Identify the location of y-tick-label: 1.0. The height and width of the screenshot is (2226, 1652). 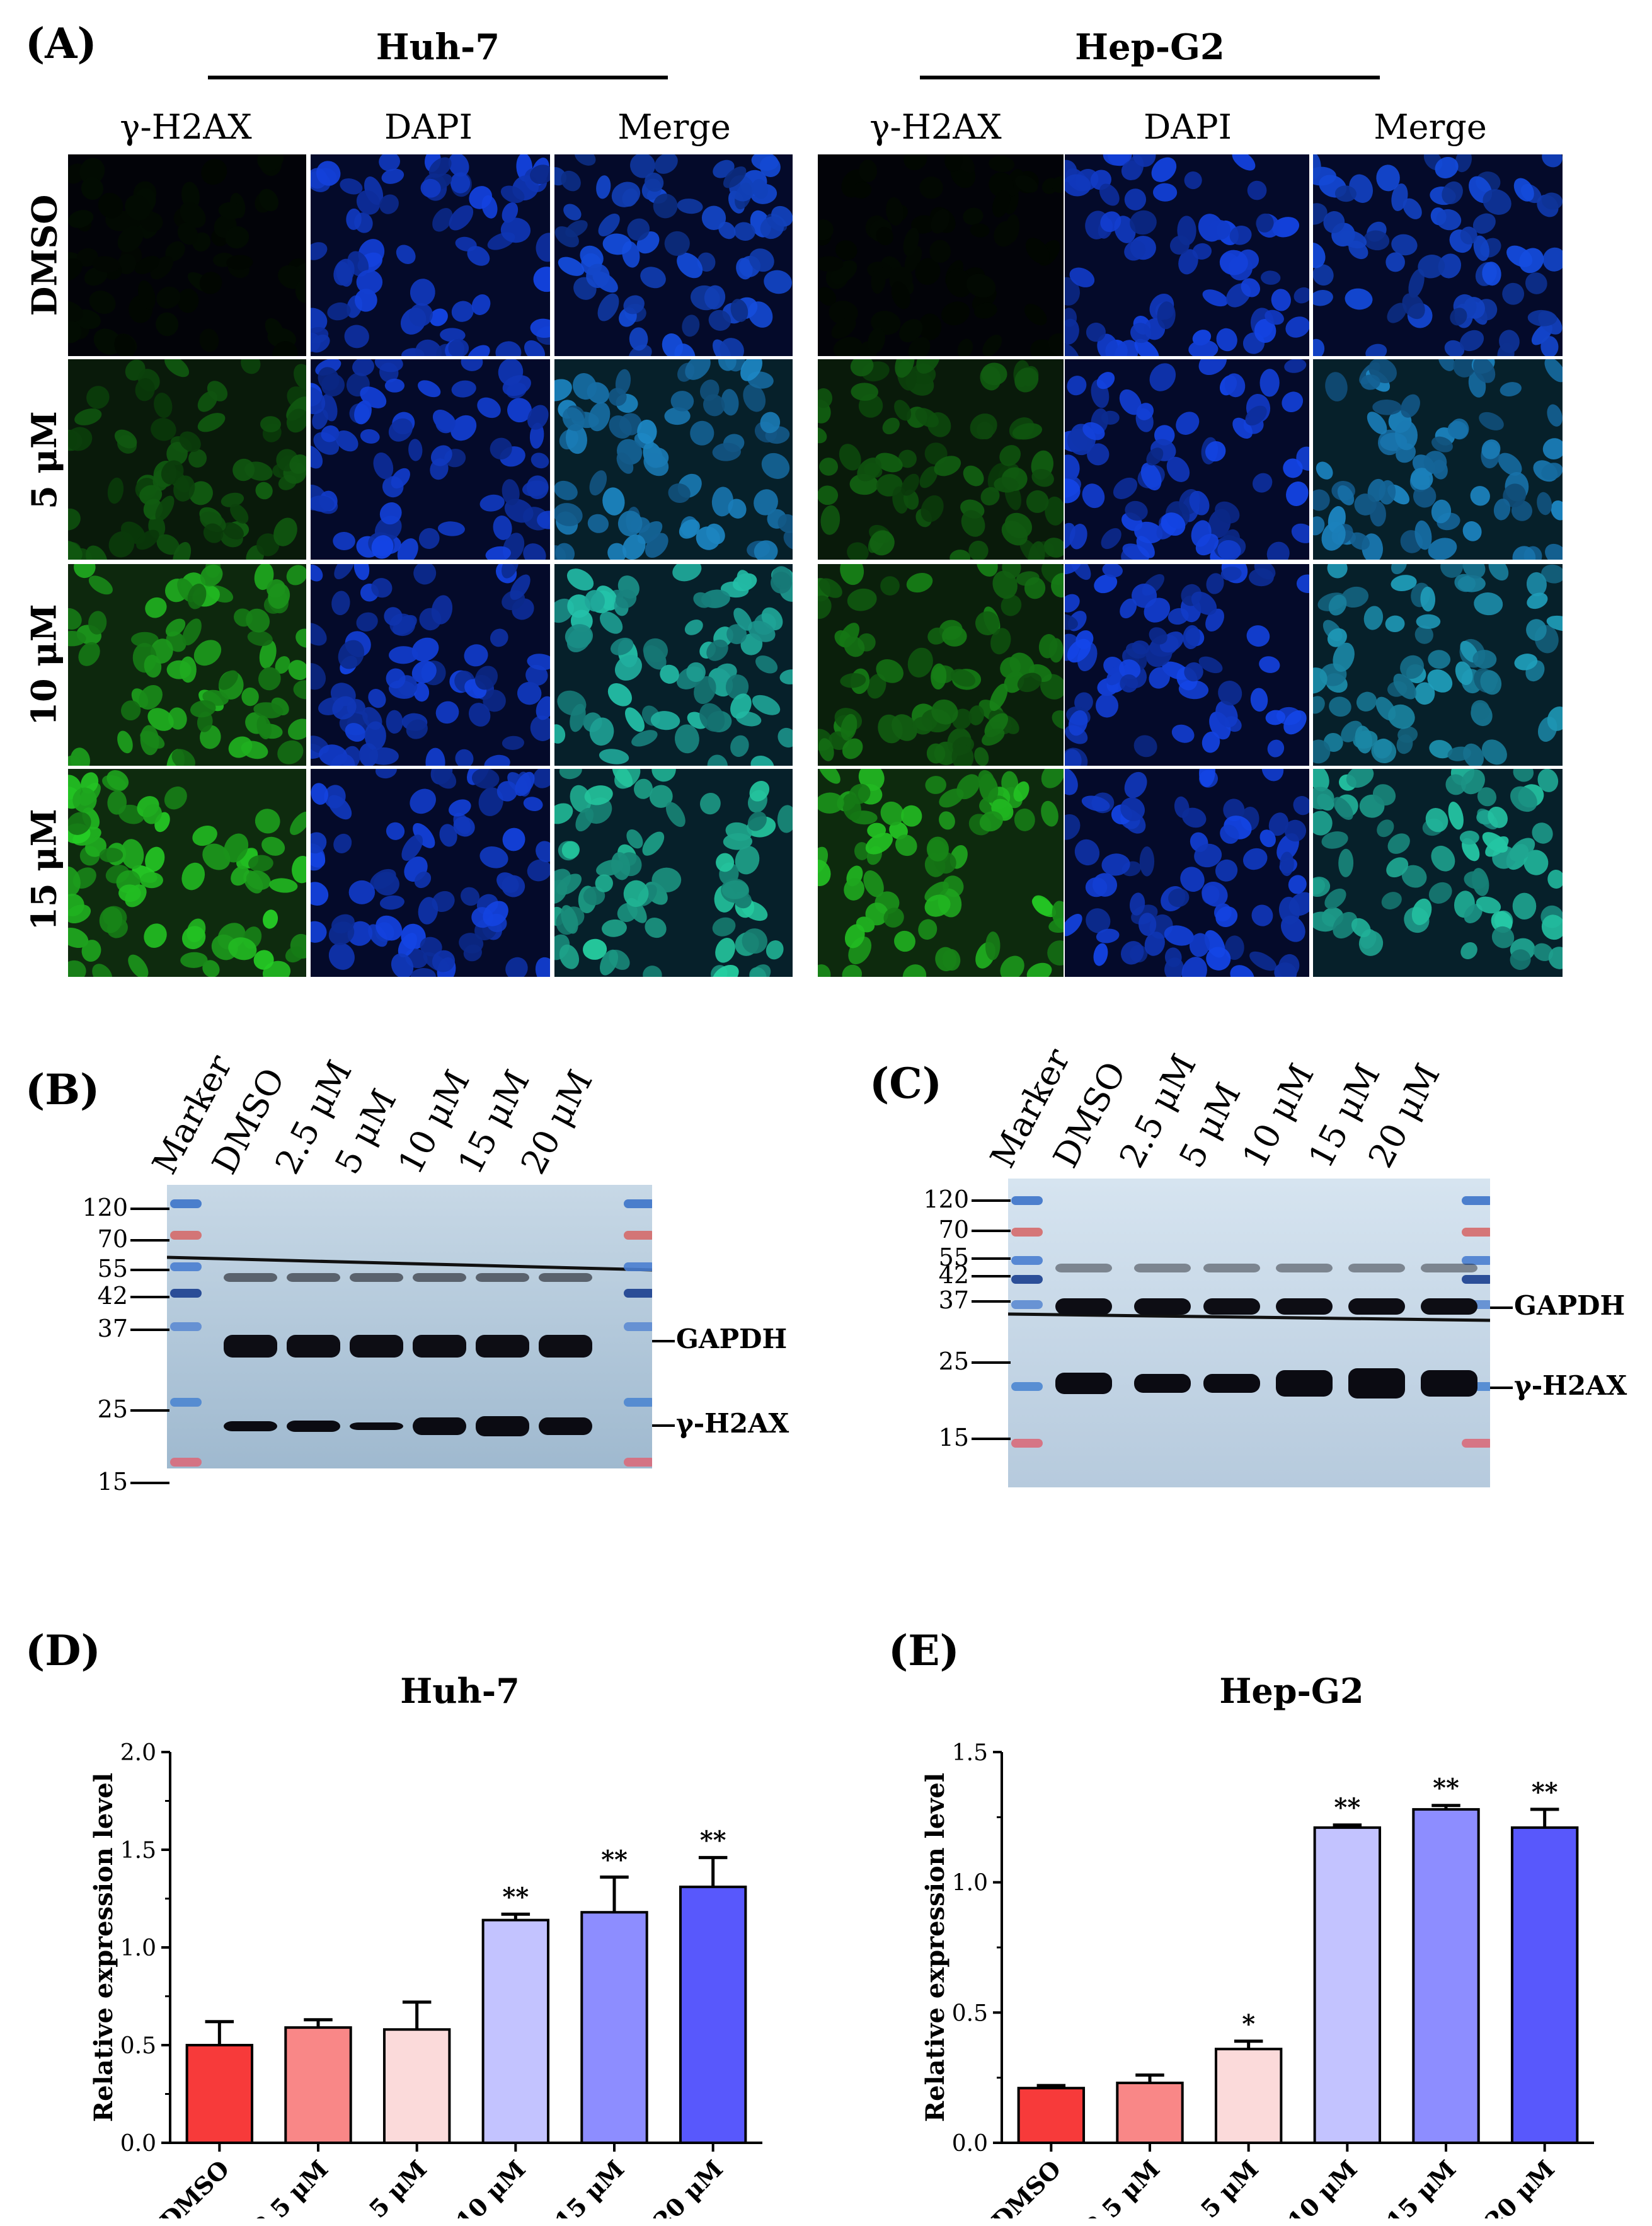
(138, 1948).